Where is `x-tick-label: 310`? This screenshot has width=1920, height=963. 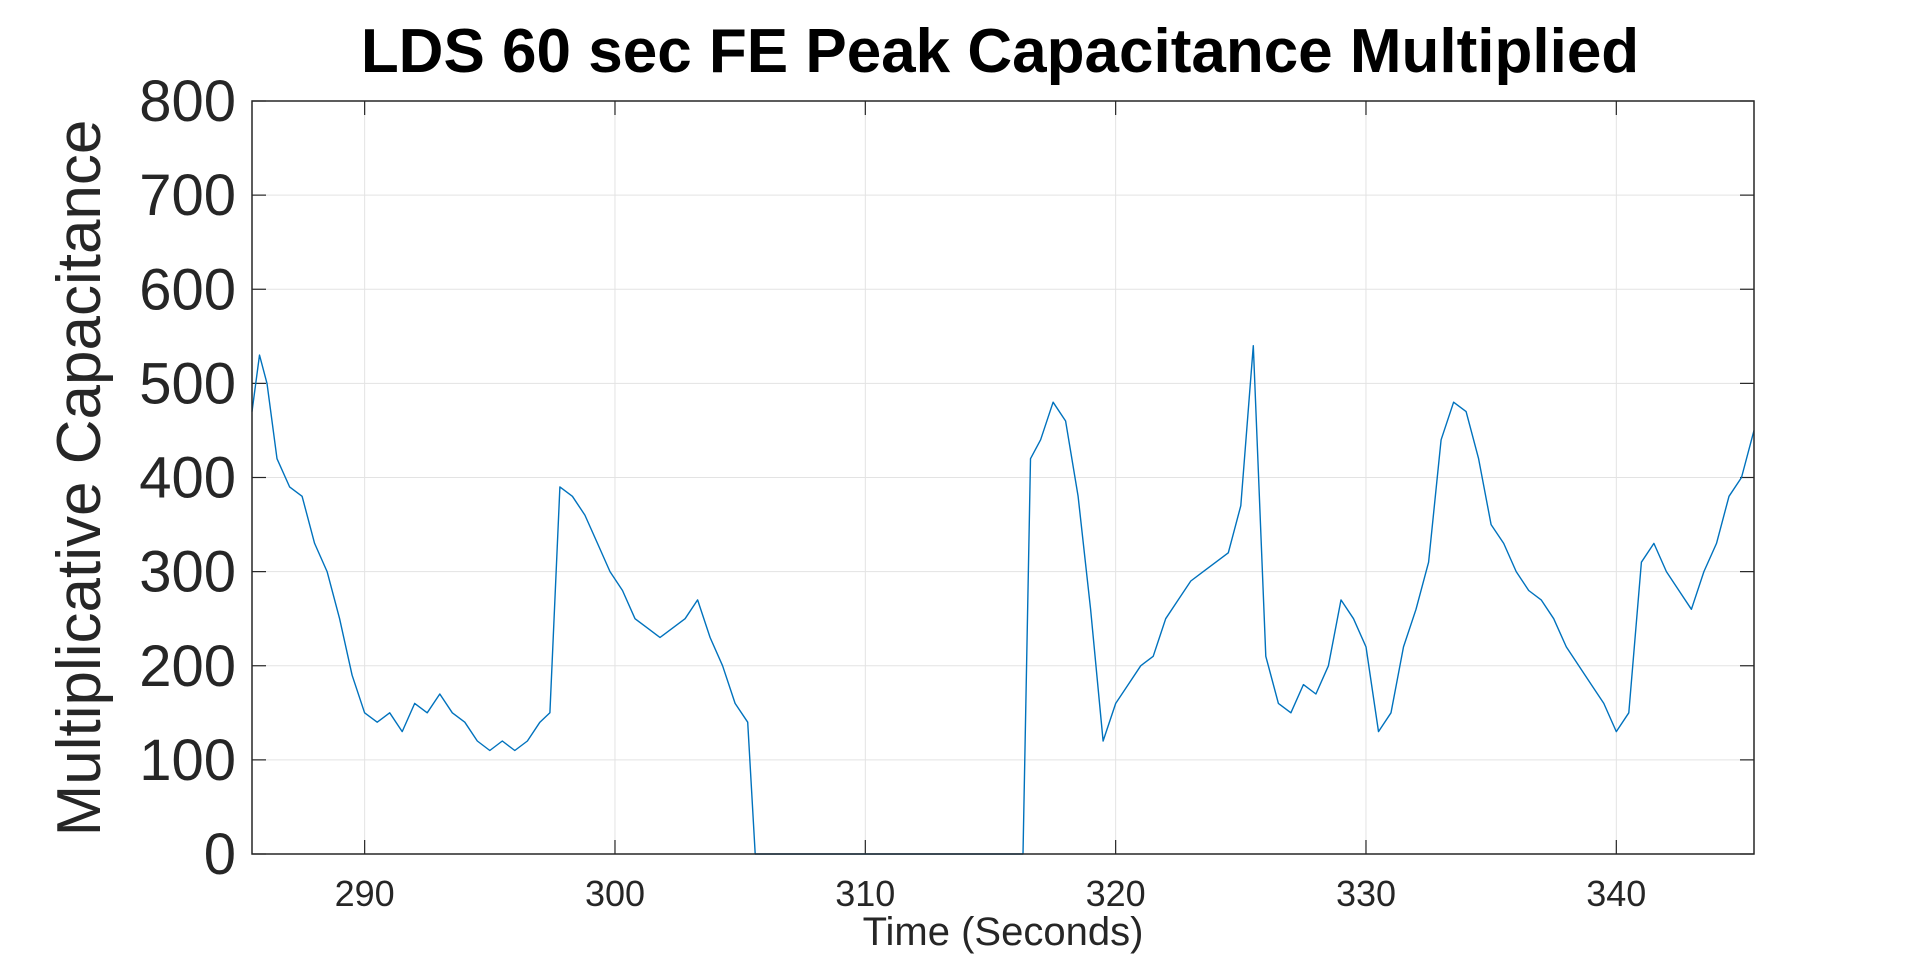
x-tick-label: 310 is located at coordinates (865, 893).